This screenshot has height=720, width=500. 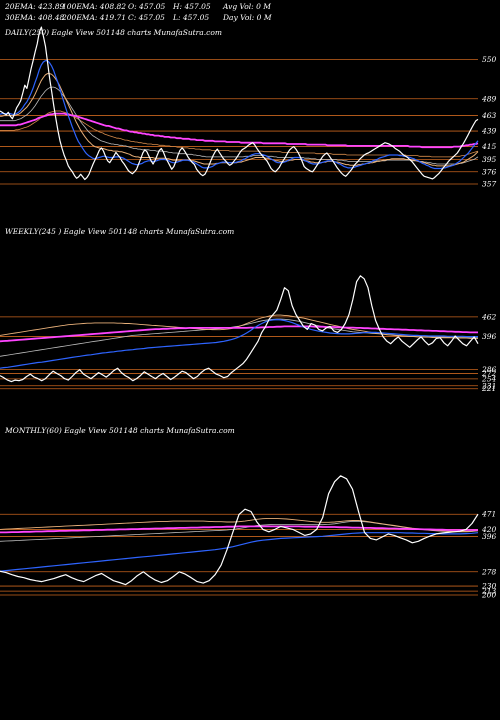 I want to click on stat-ema20: 20EMA: 423.89, so click(x=35, y=6).